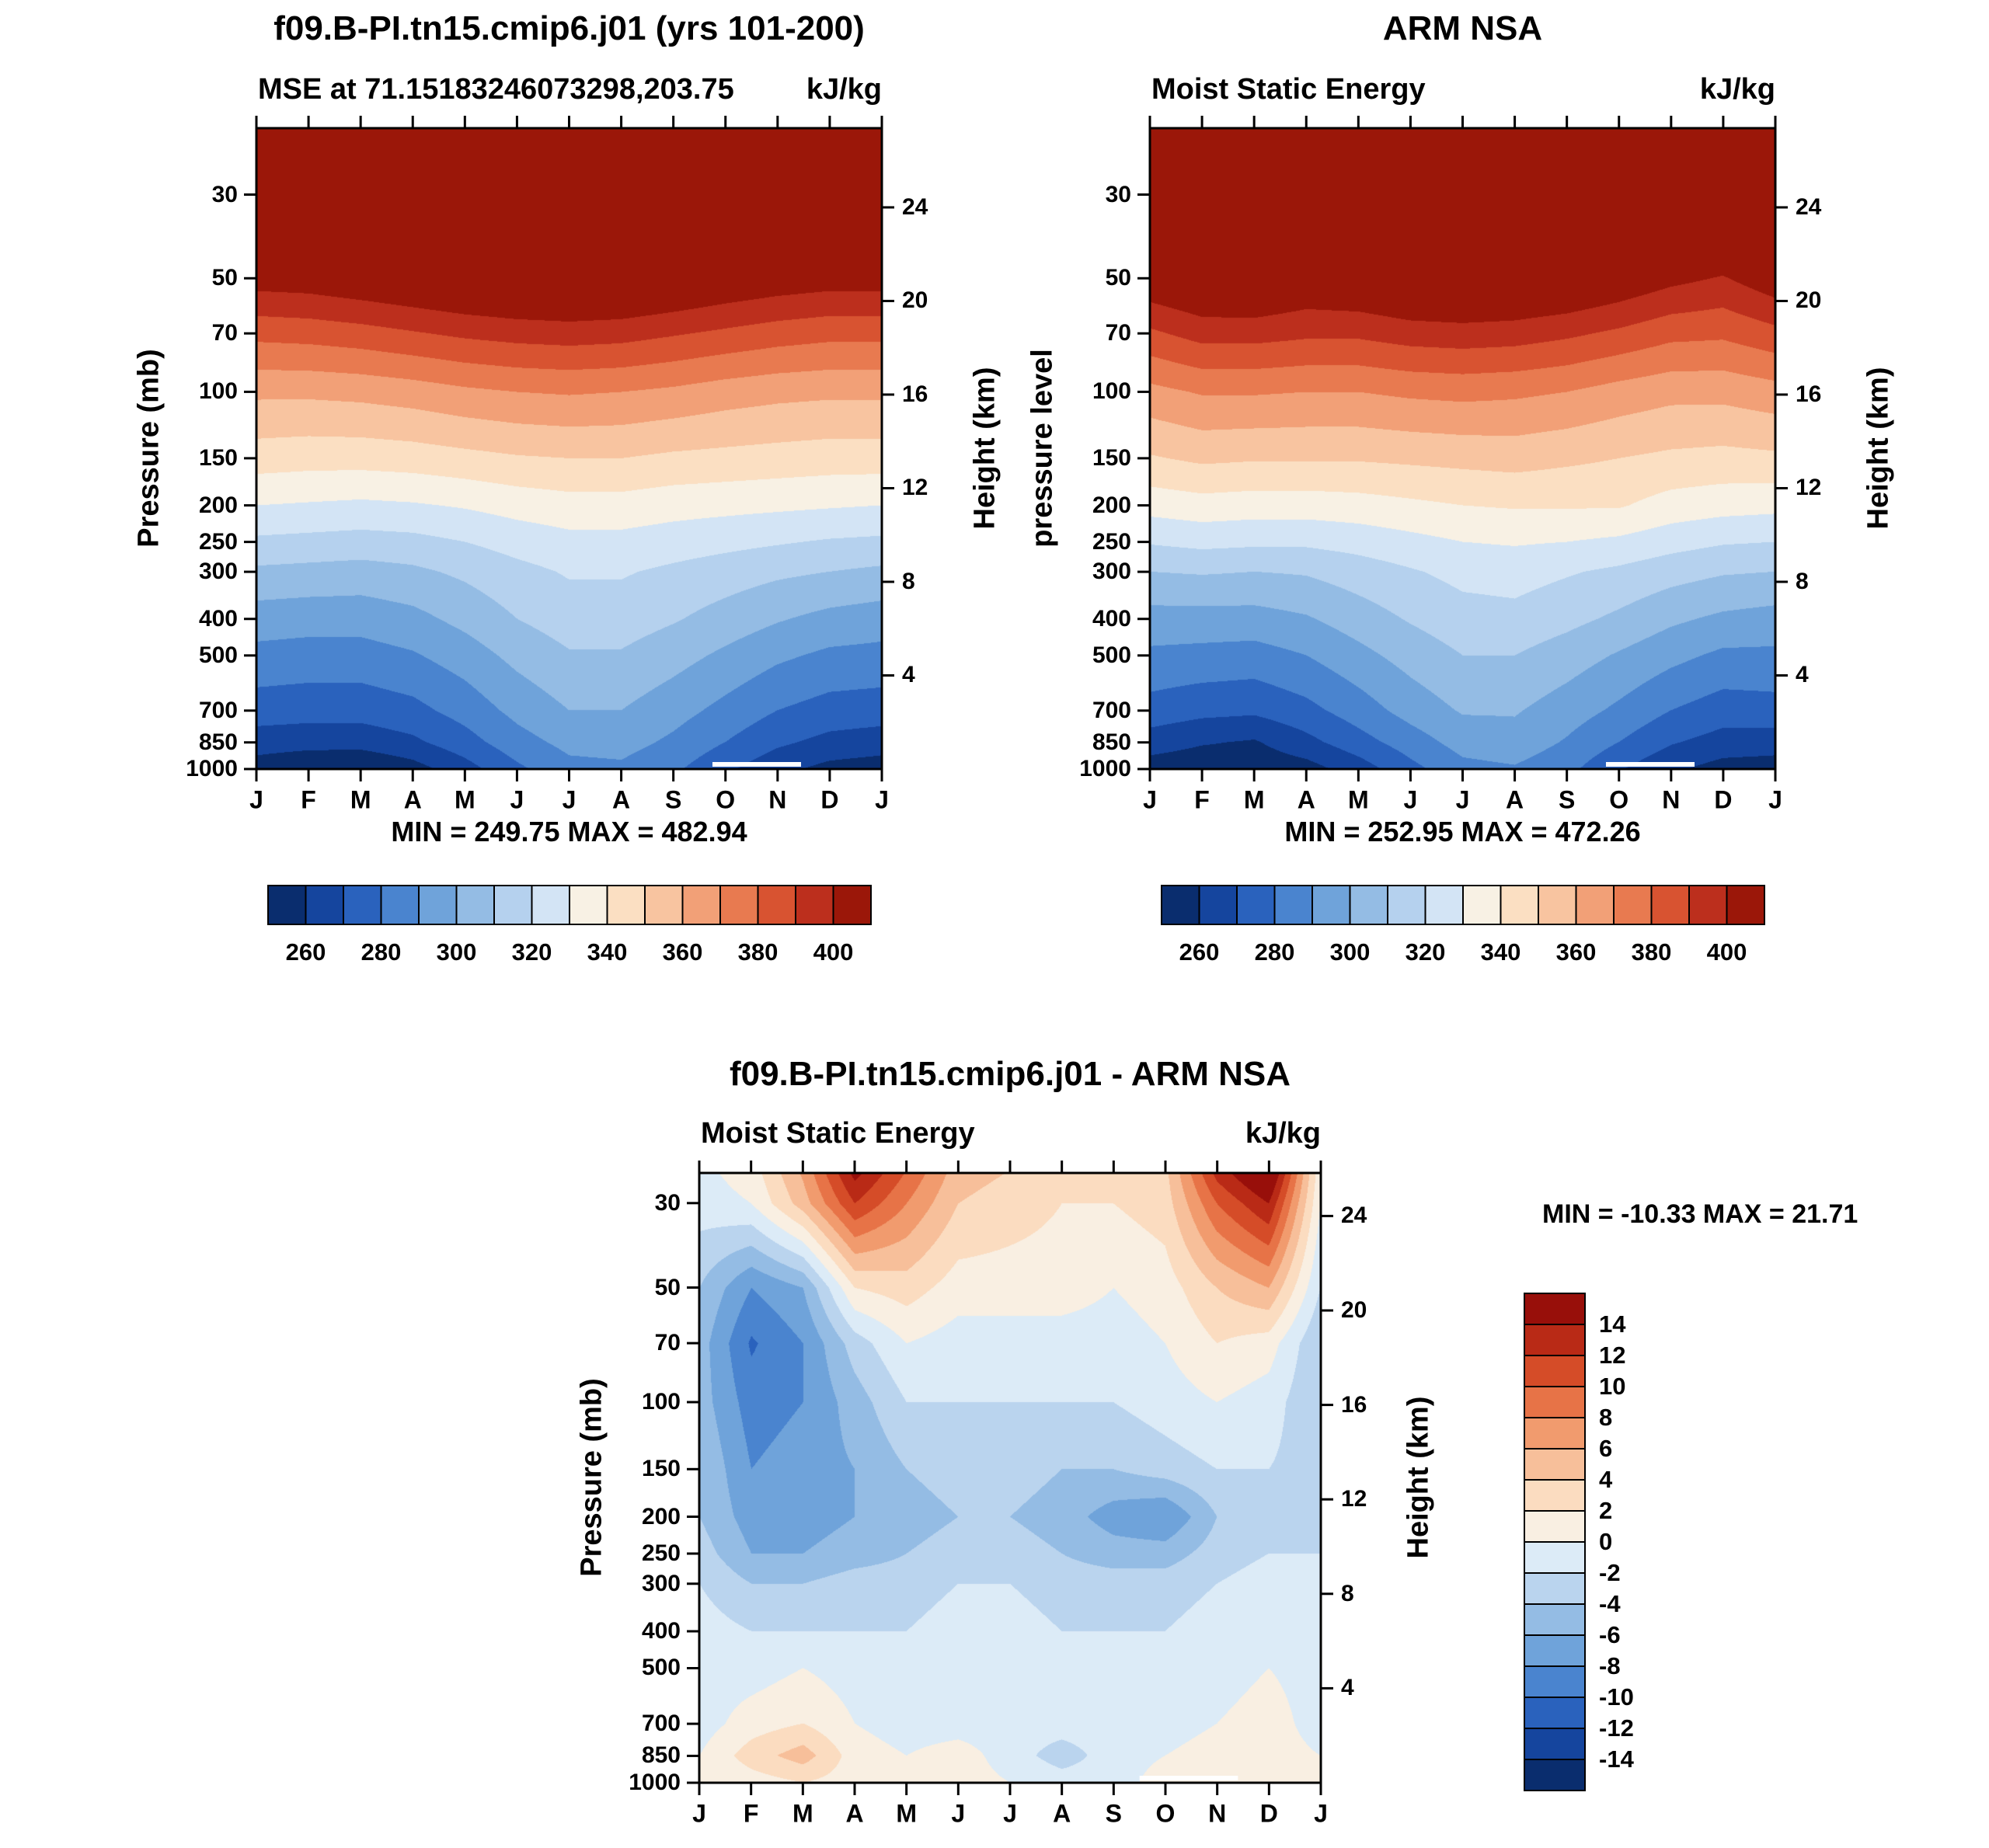 The width and height of the screenshot is (1989, 1848). Describe the element at coordinates (1610, 1666) in the screenshot. I see `colorbar-tick-label: -8` at that location.